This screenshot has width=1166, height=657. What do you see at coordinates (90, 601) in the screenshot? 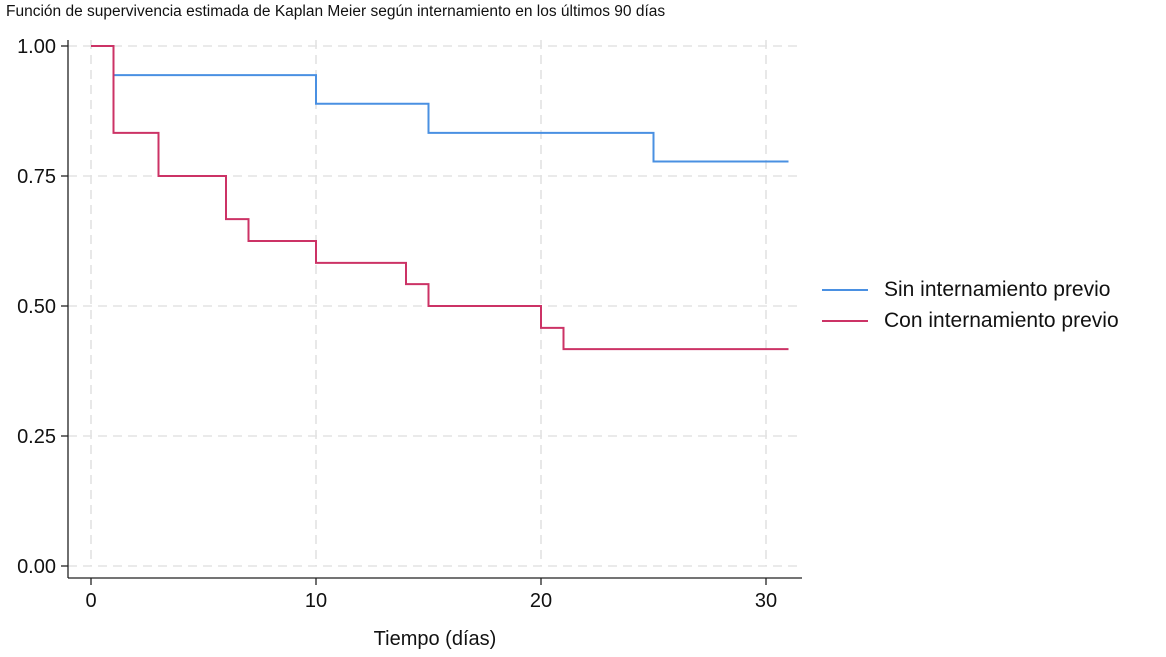
I see `x-tick-label-0: 0` at bounding box center [90, 601].